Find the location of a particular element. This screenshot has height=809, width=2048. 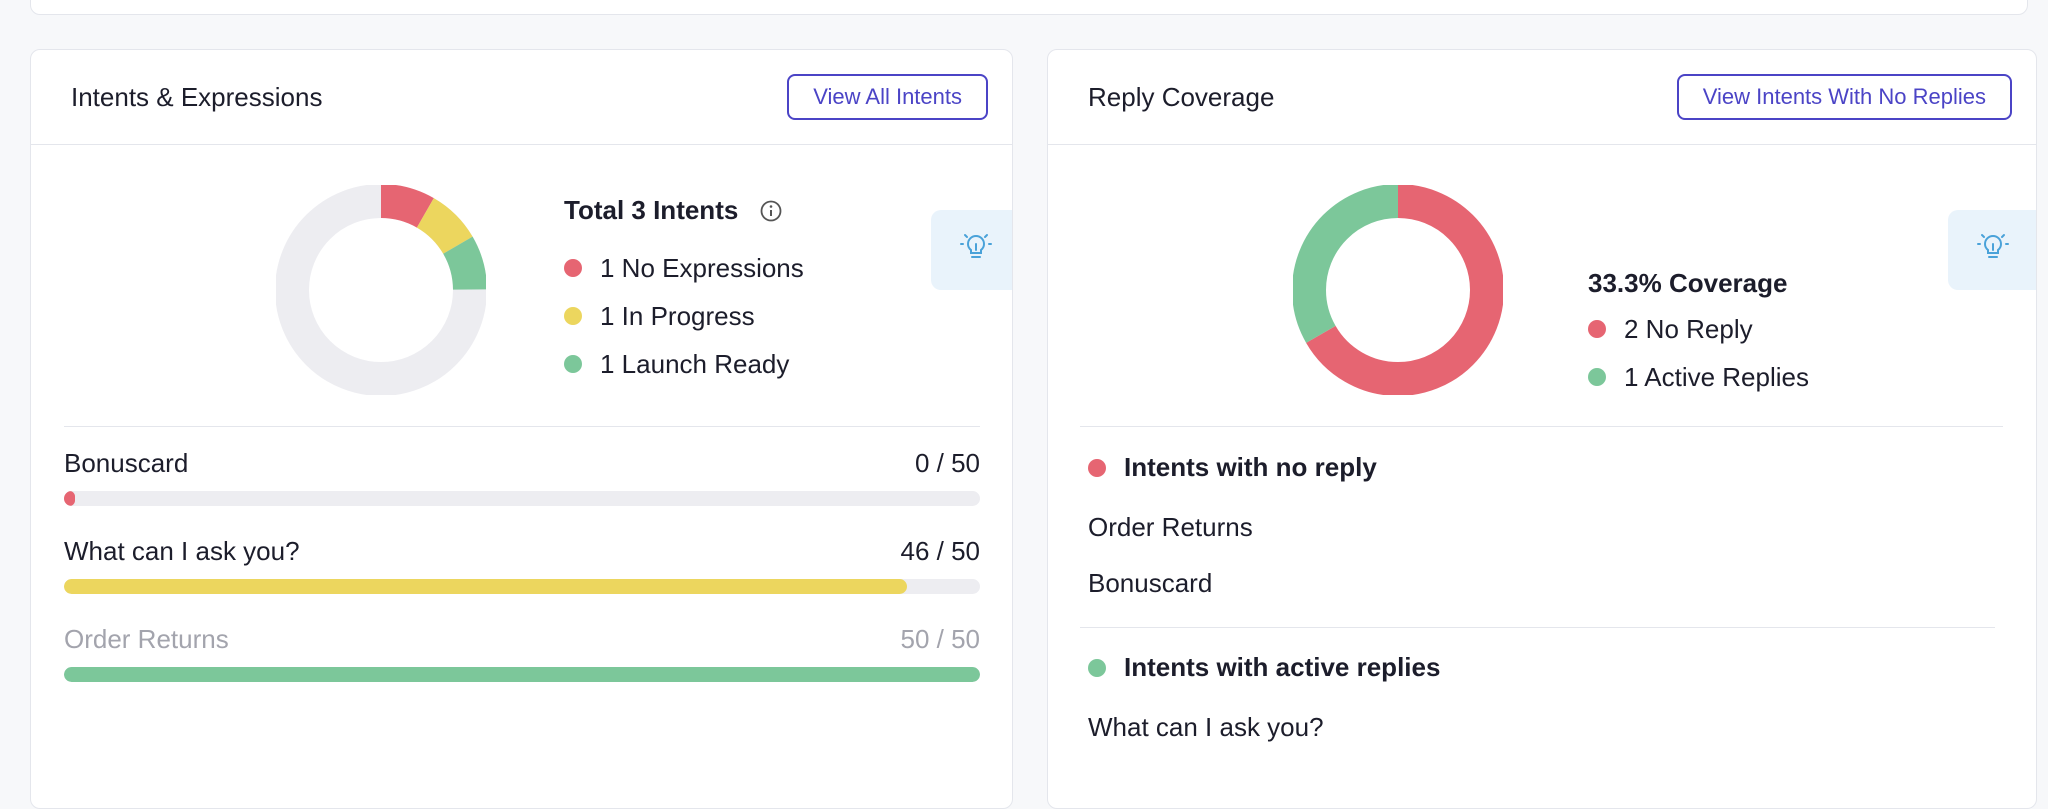

progress-row-order-returns: Order Returns 50 / 50 is located at coordinates (522, 651).